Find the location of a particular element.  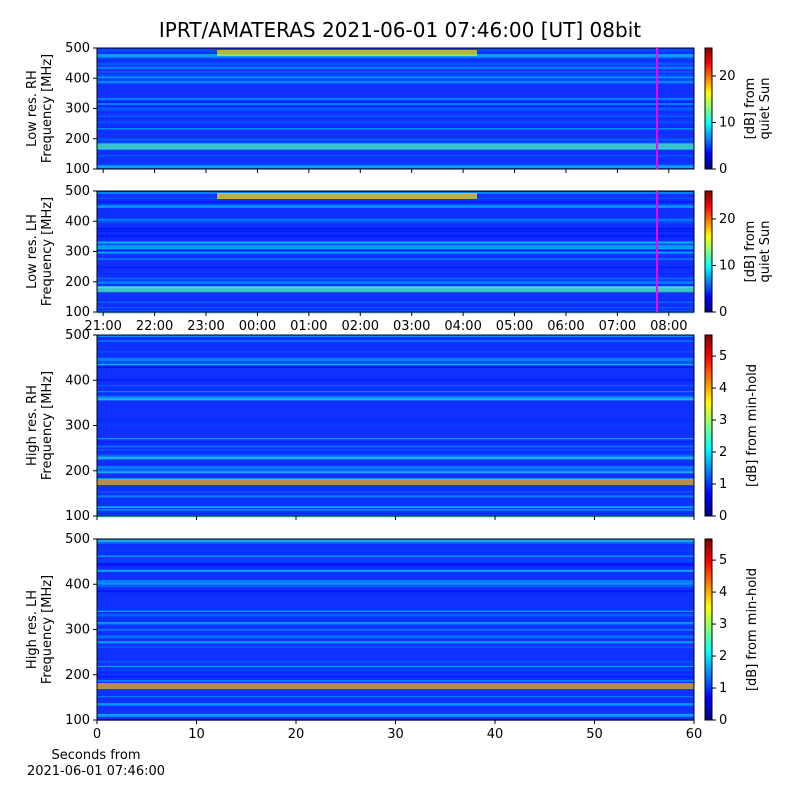

y-axis-label: Low res. RH is located at coordinates (32, 108).